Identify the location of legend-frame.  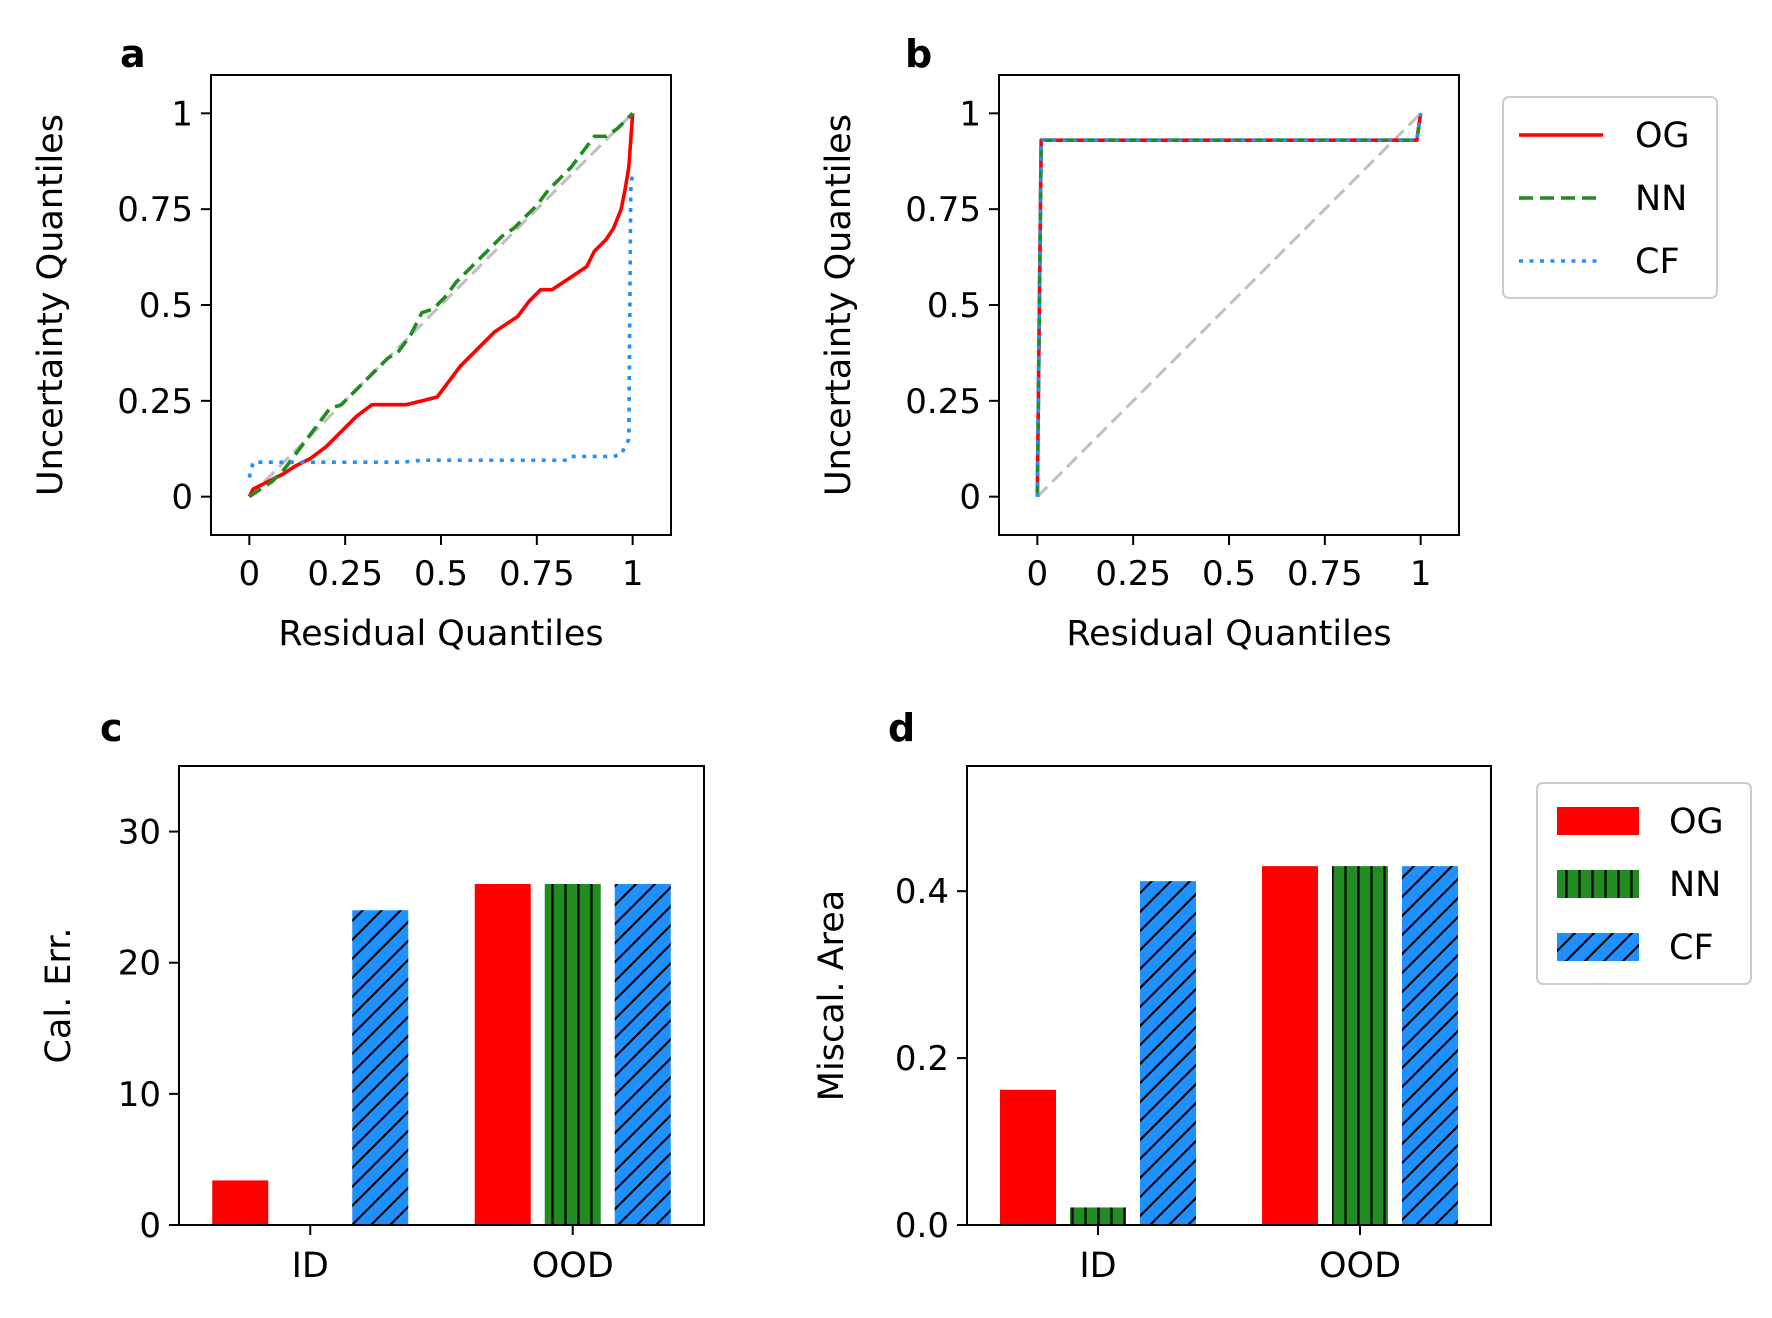
(1610, 197).